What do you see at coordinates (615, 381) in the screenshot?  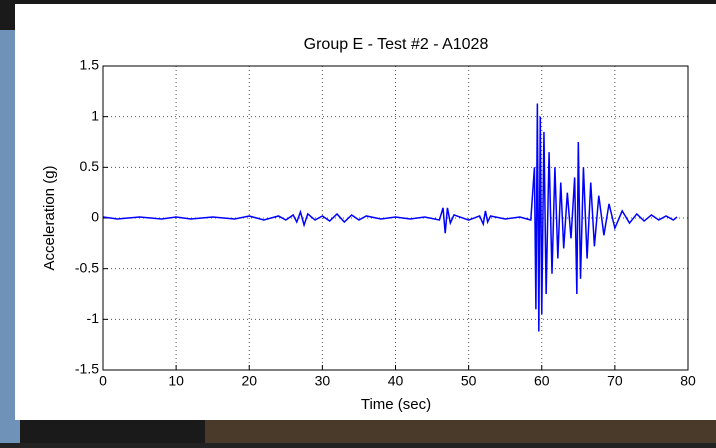 I see `x-tick-label: 70` at bounding box center [615, 381].